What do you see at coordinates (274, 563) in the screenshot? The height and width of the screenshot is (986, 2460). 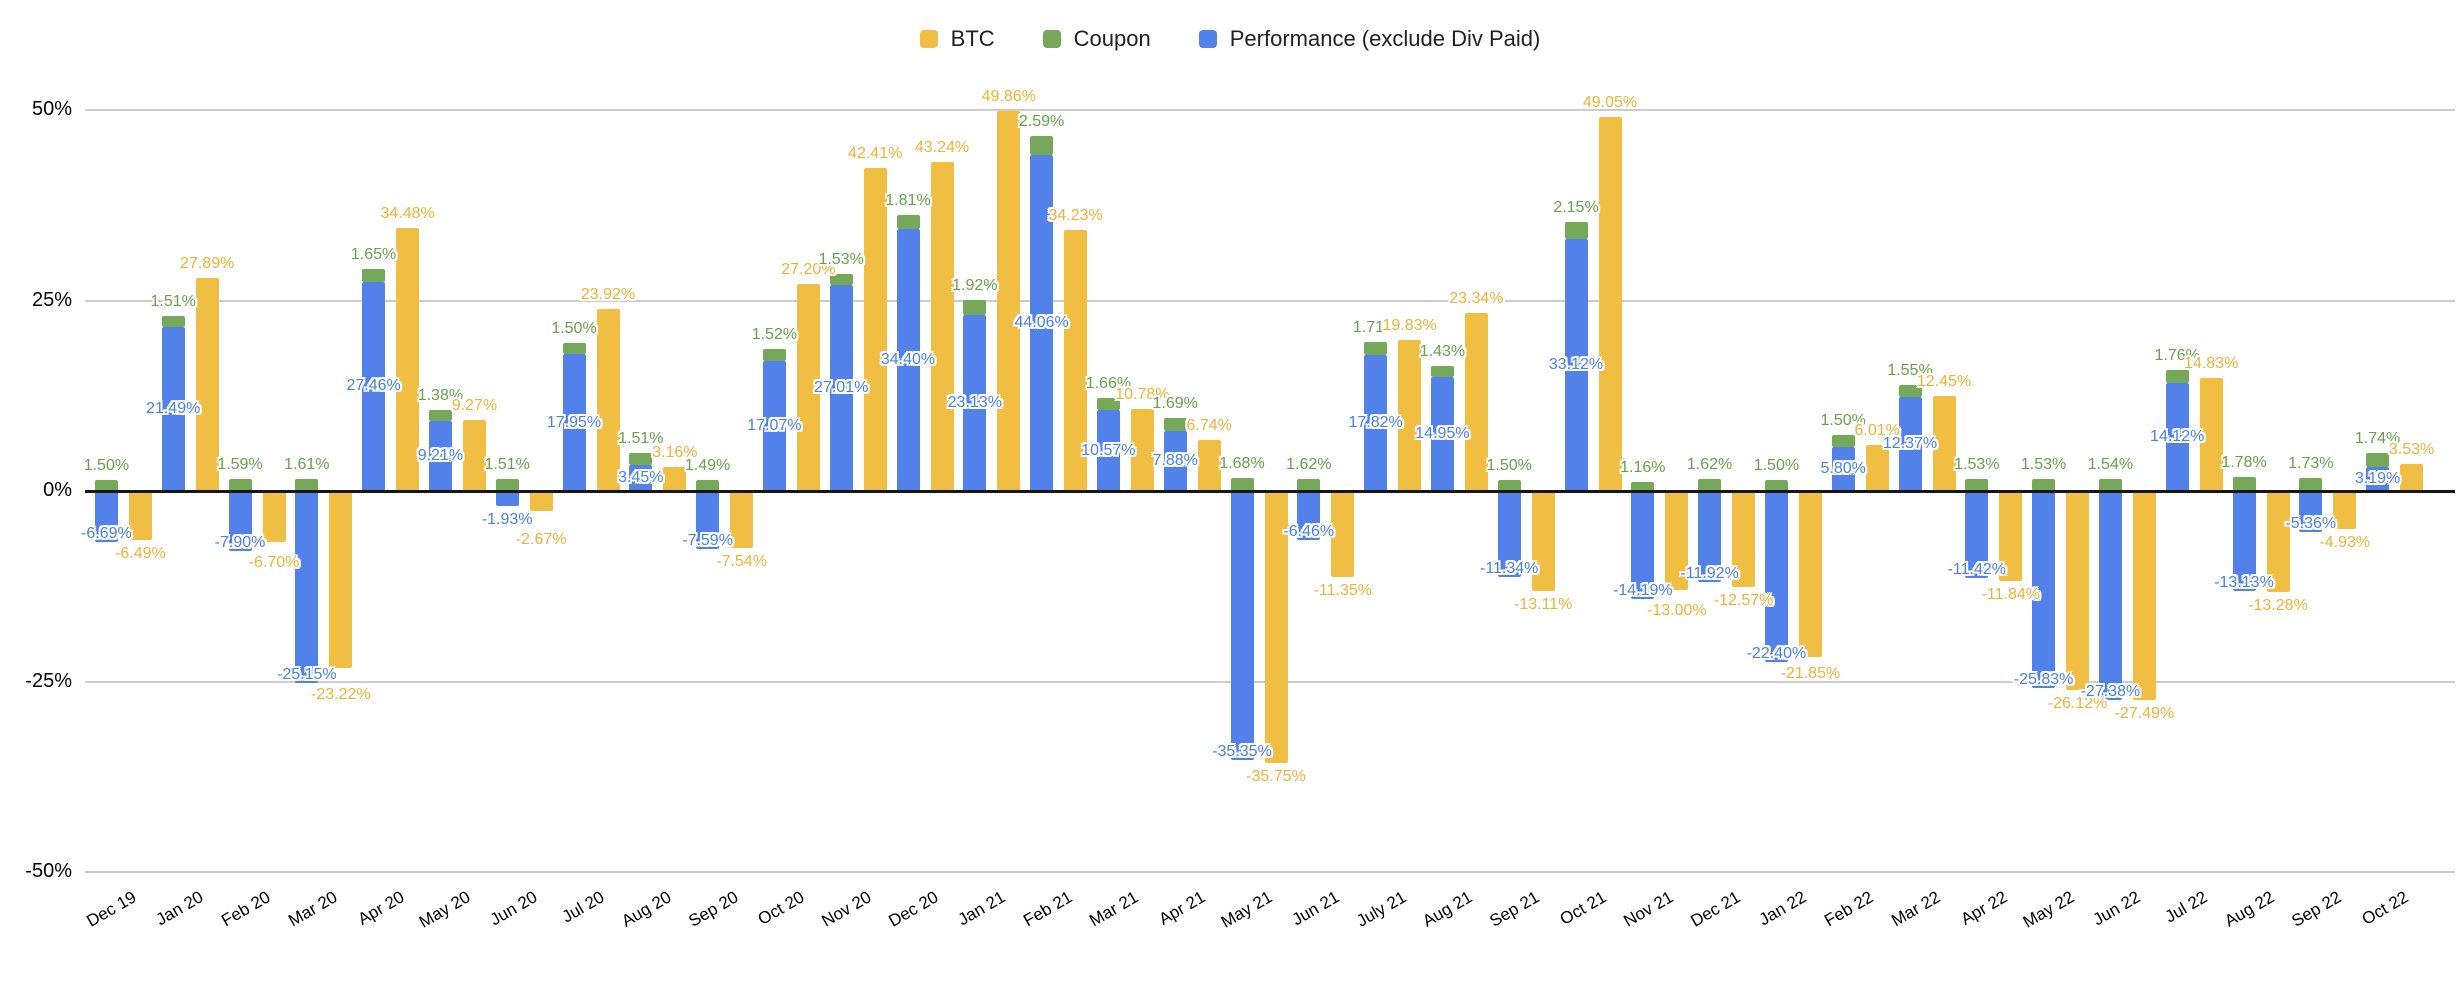 I see `data-label-btc: -6.70%` at bounding box center [274, 563].